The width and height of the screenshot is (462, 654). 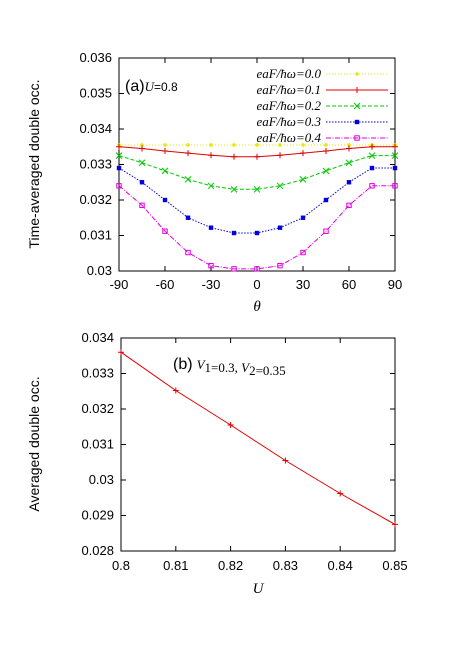 I want to click on panel-b-annotation-part: 2, so click(x=252, y=370).